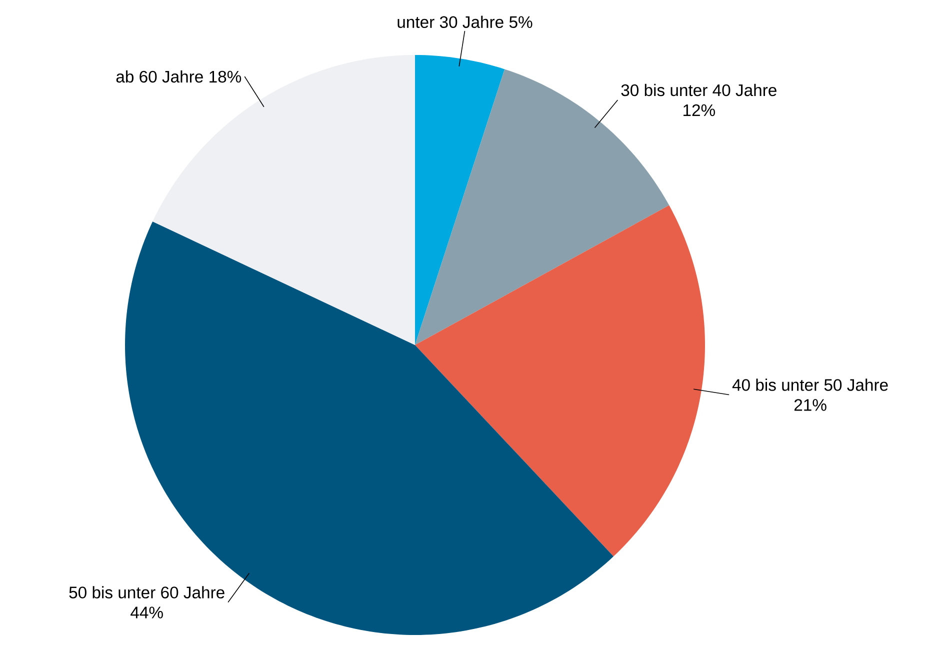 The image size is (940, 650). Describe the element at coordinates (698, 90) in the screenshot. I see `slice-label: 30 bis unter 40 Jahre` at that location.